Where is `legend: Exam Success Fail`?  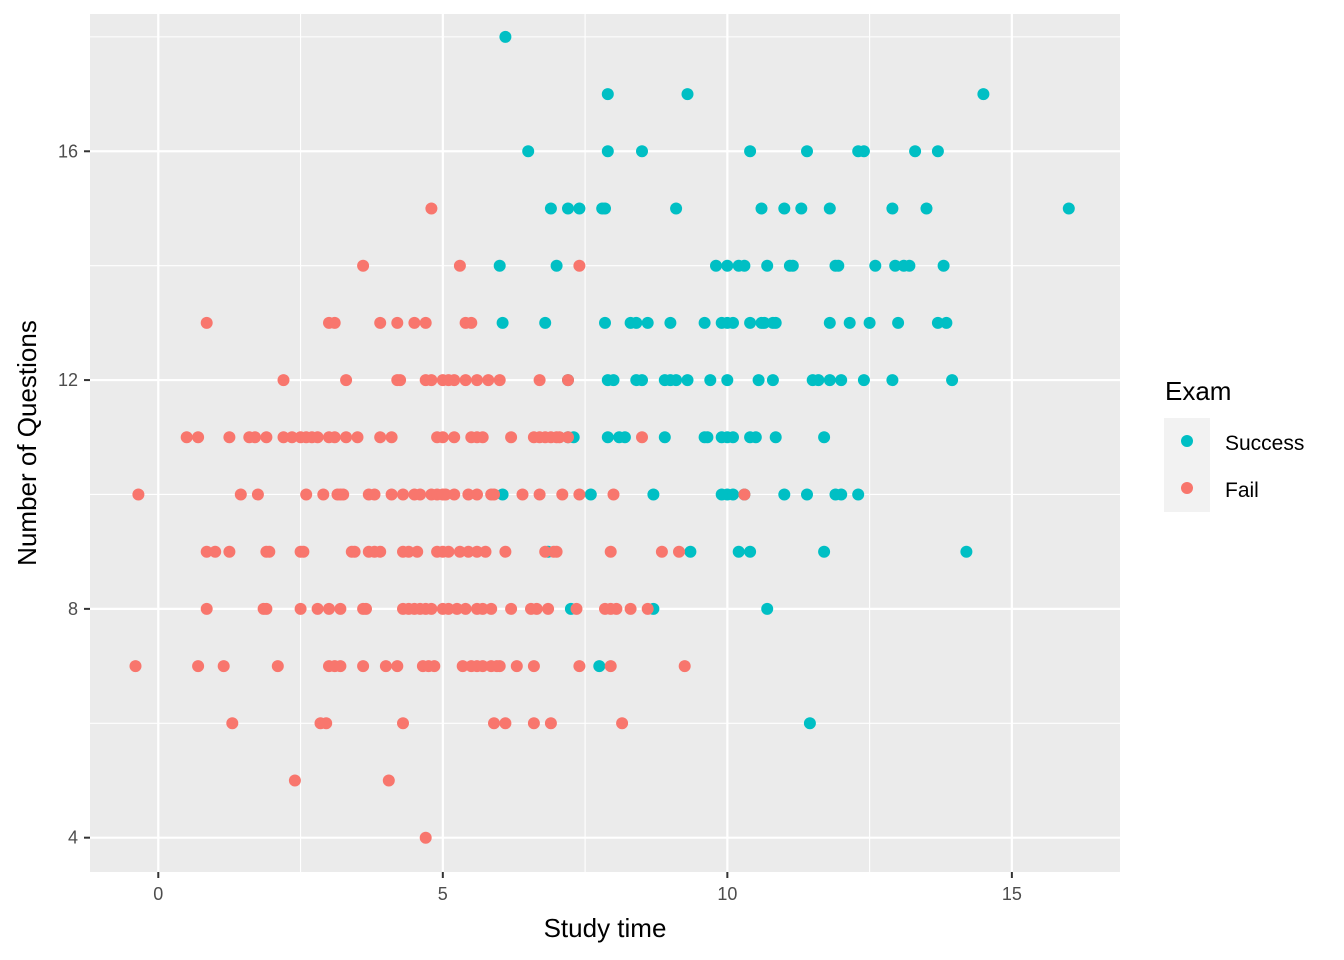
legend: Exam Success Fail is located at coordinates (1234, 444).